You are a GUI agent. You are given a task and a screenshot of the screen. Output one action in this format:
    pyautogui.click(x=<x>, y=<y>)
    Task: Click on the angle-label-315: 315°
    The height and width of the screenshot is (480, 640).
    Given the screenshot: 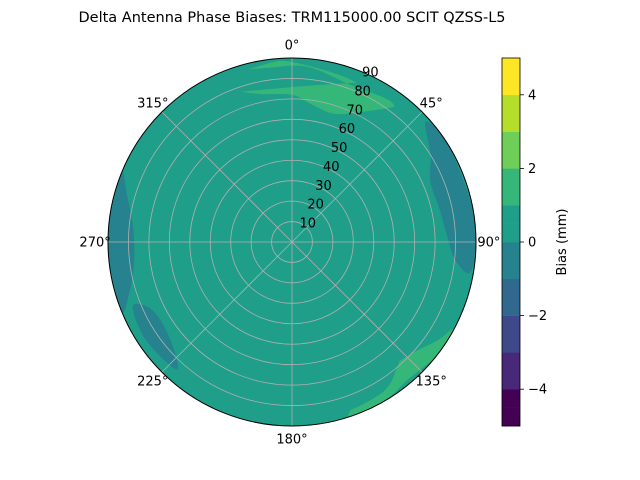 What is the action you would take?
    pyautogui.click(x=152, y=103)
    